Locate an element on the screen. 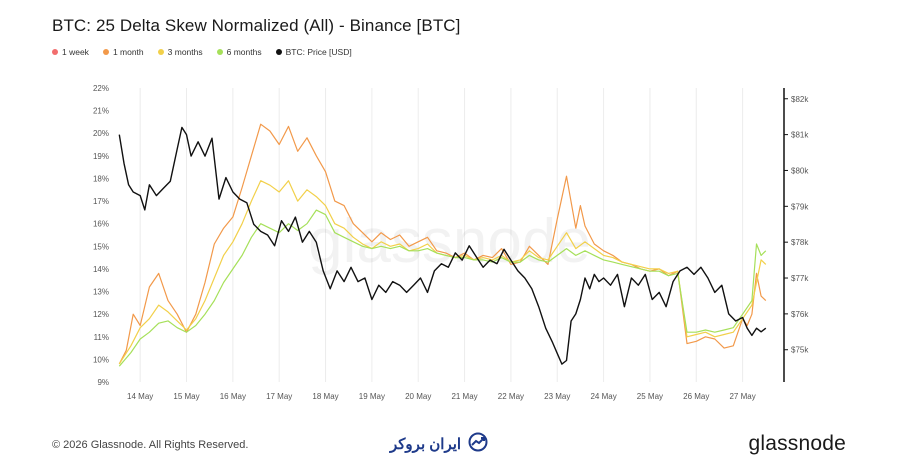 The height and width of the screenshot is (471, 900). right-axis-tick-label: $80k is located at coordinates (800, 170).